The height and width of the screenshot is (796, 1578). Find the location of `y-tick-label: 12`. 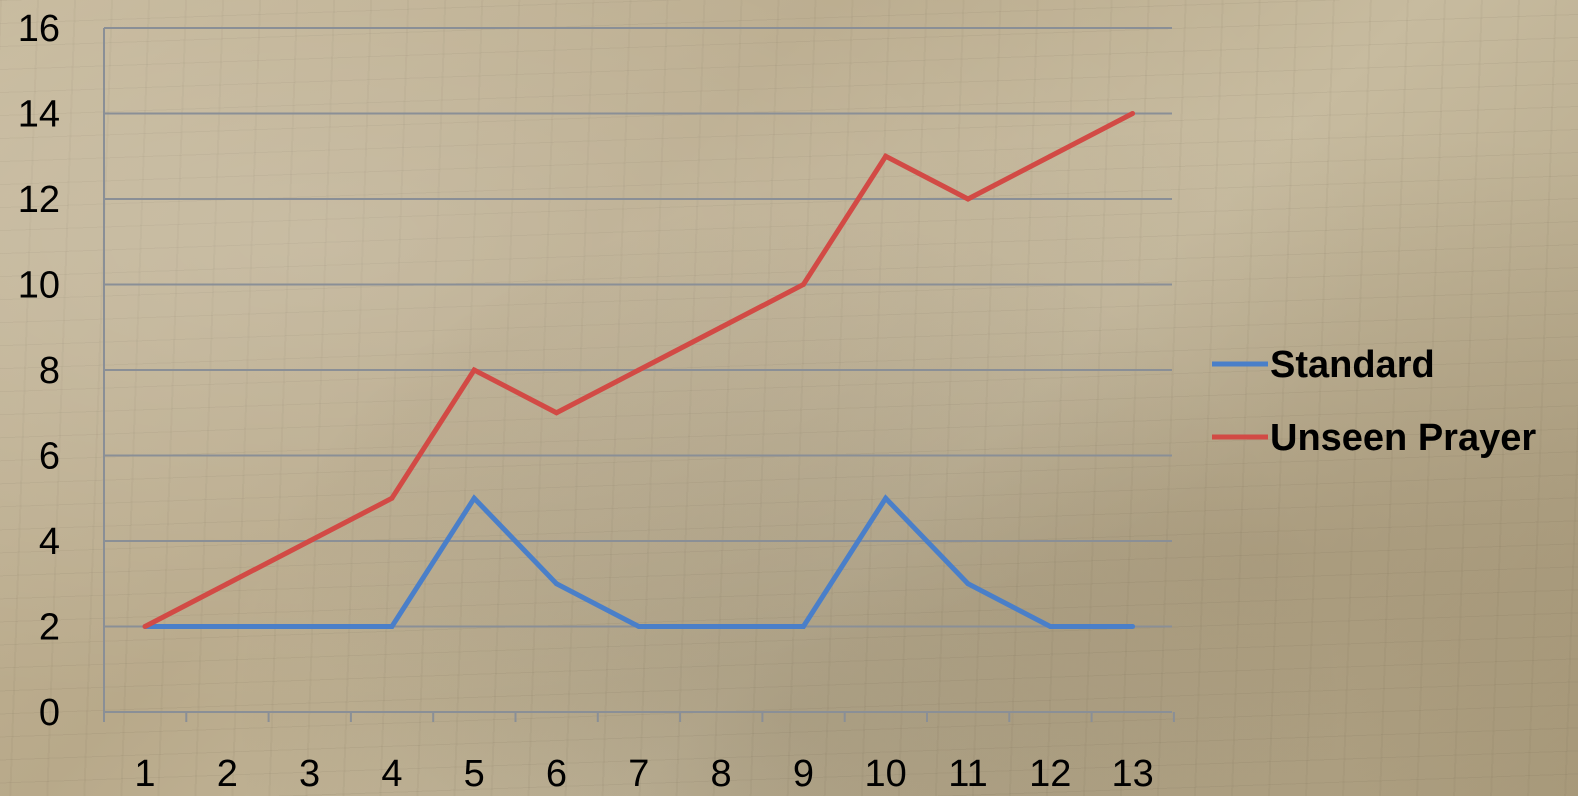

y-tick-label: 12 is located at coordinates (39, 200).